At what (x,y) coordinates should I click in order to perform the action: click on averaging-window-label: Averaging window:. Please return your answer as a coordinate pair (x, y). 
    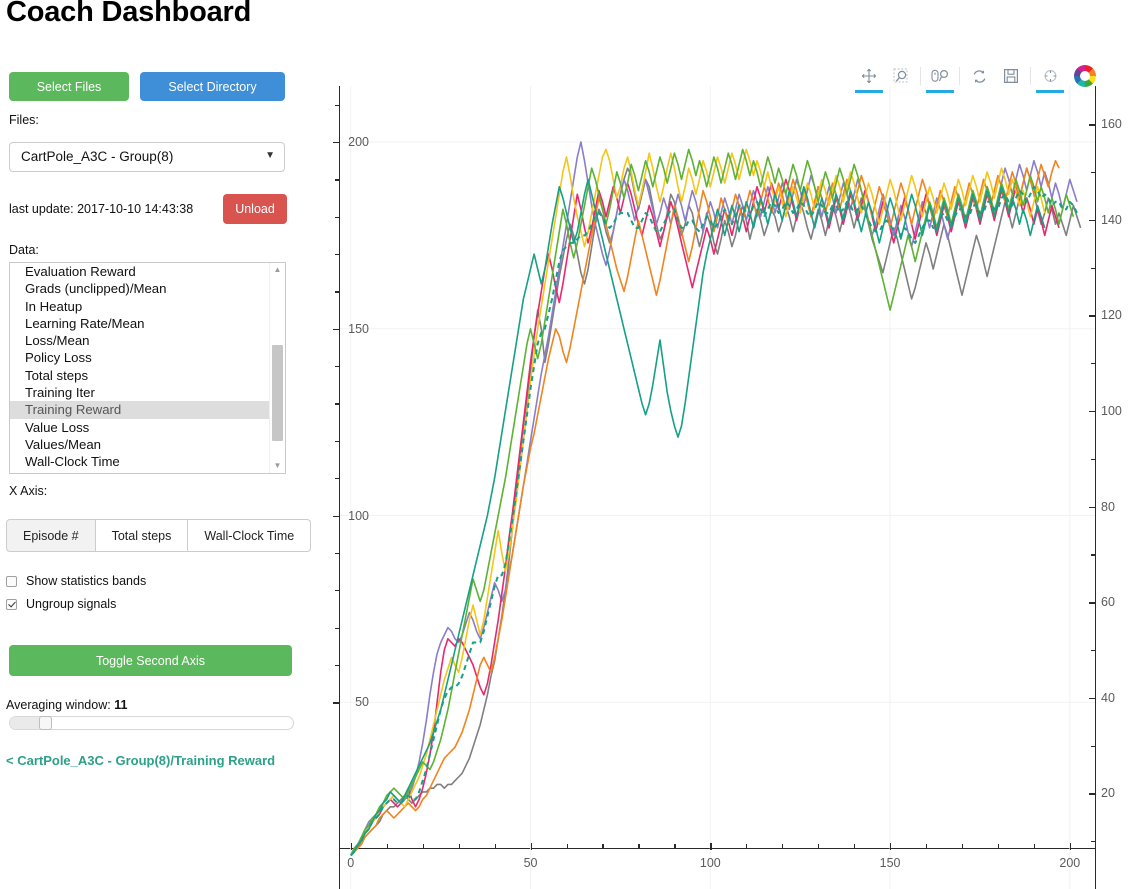
    Looking at the image, I should click on (58, 705).